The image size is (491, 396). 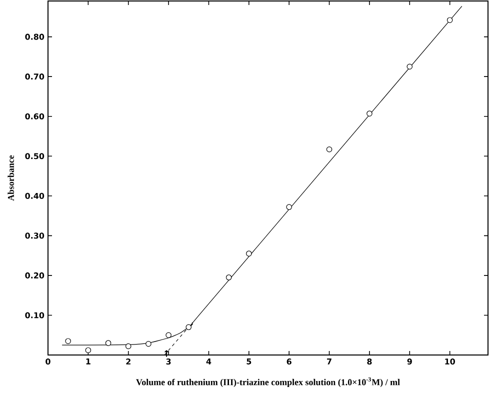 What do you see at coordinates (268, 382) in the screenshot?
I see `x-axis-title: Volume of ruthenium (III)-triazine complex solution (1.0×10$^{-3}$M) / ml` at bounding box center [268, 382].